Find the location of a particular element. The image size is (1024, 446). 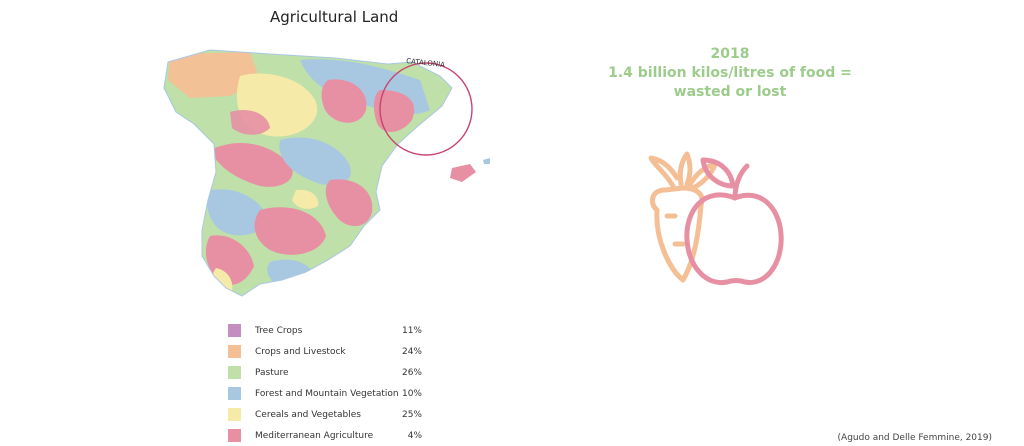

legend-value: 10% is located at coordinates (411, 393).